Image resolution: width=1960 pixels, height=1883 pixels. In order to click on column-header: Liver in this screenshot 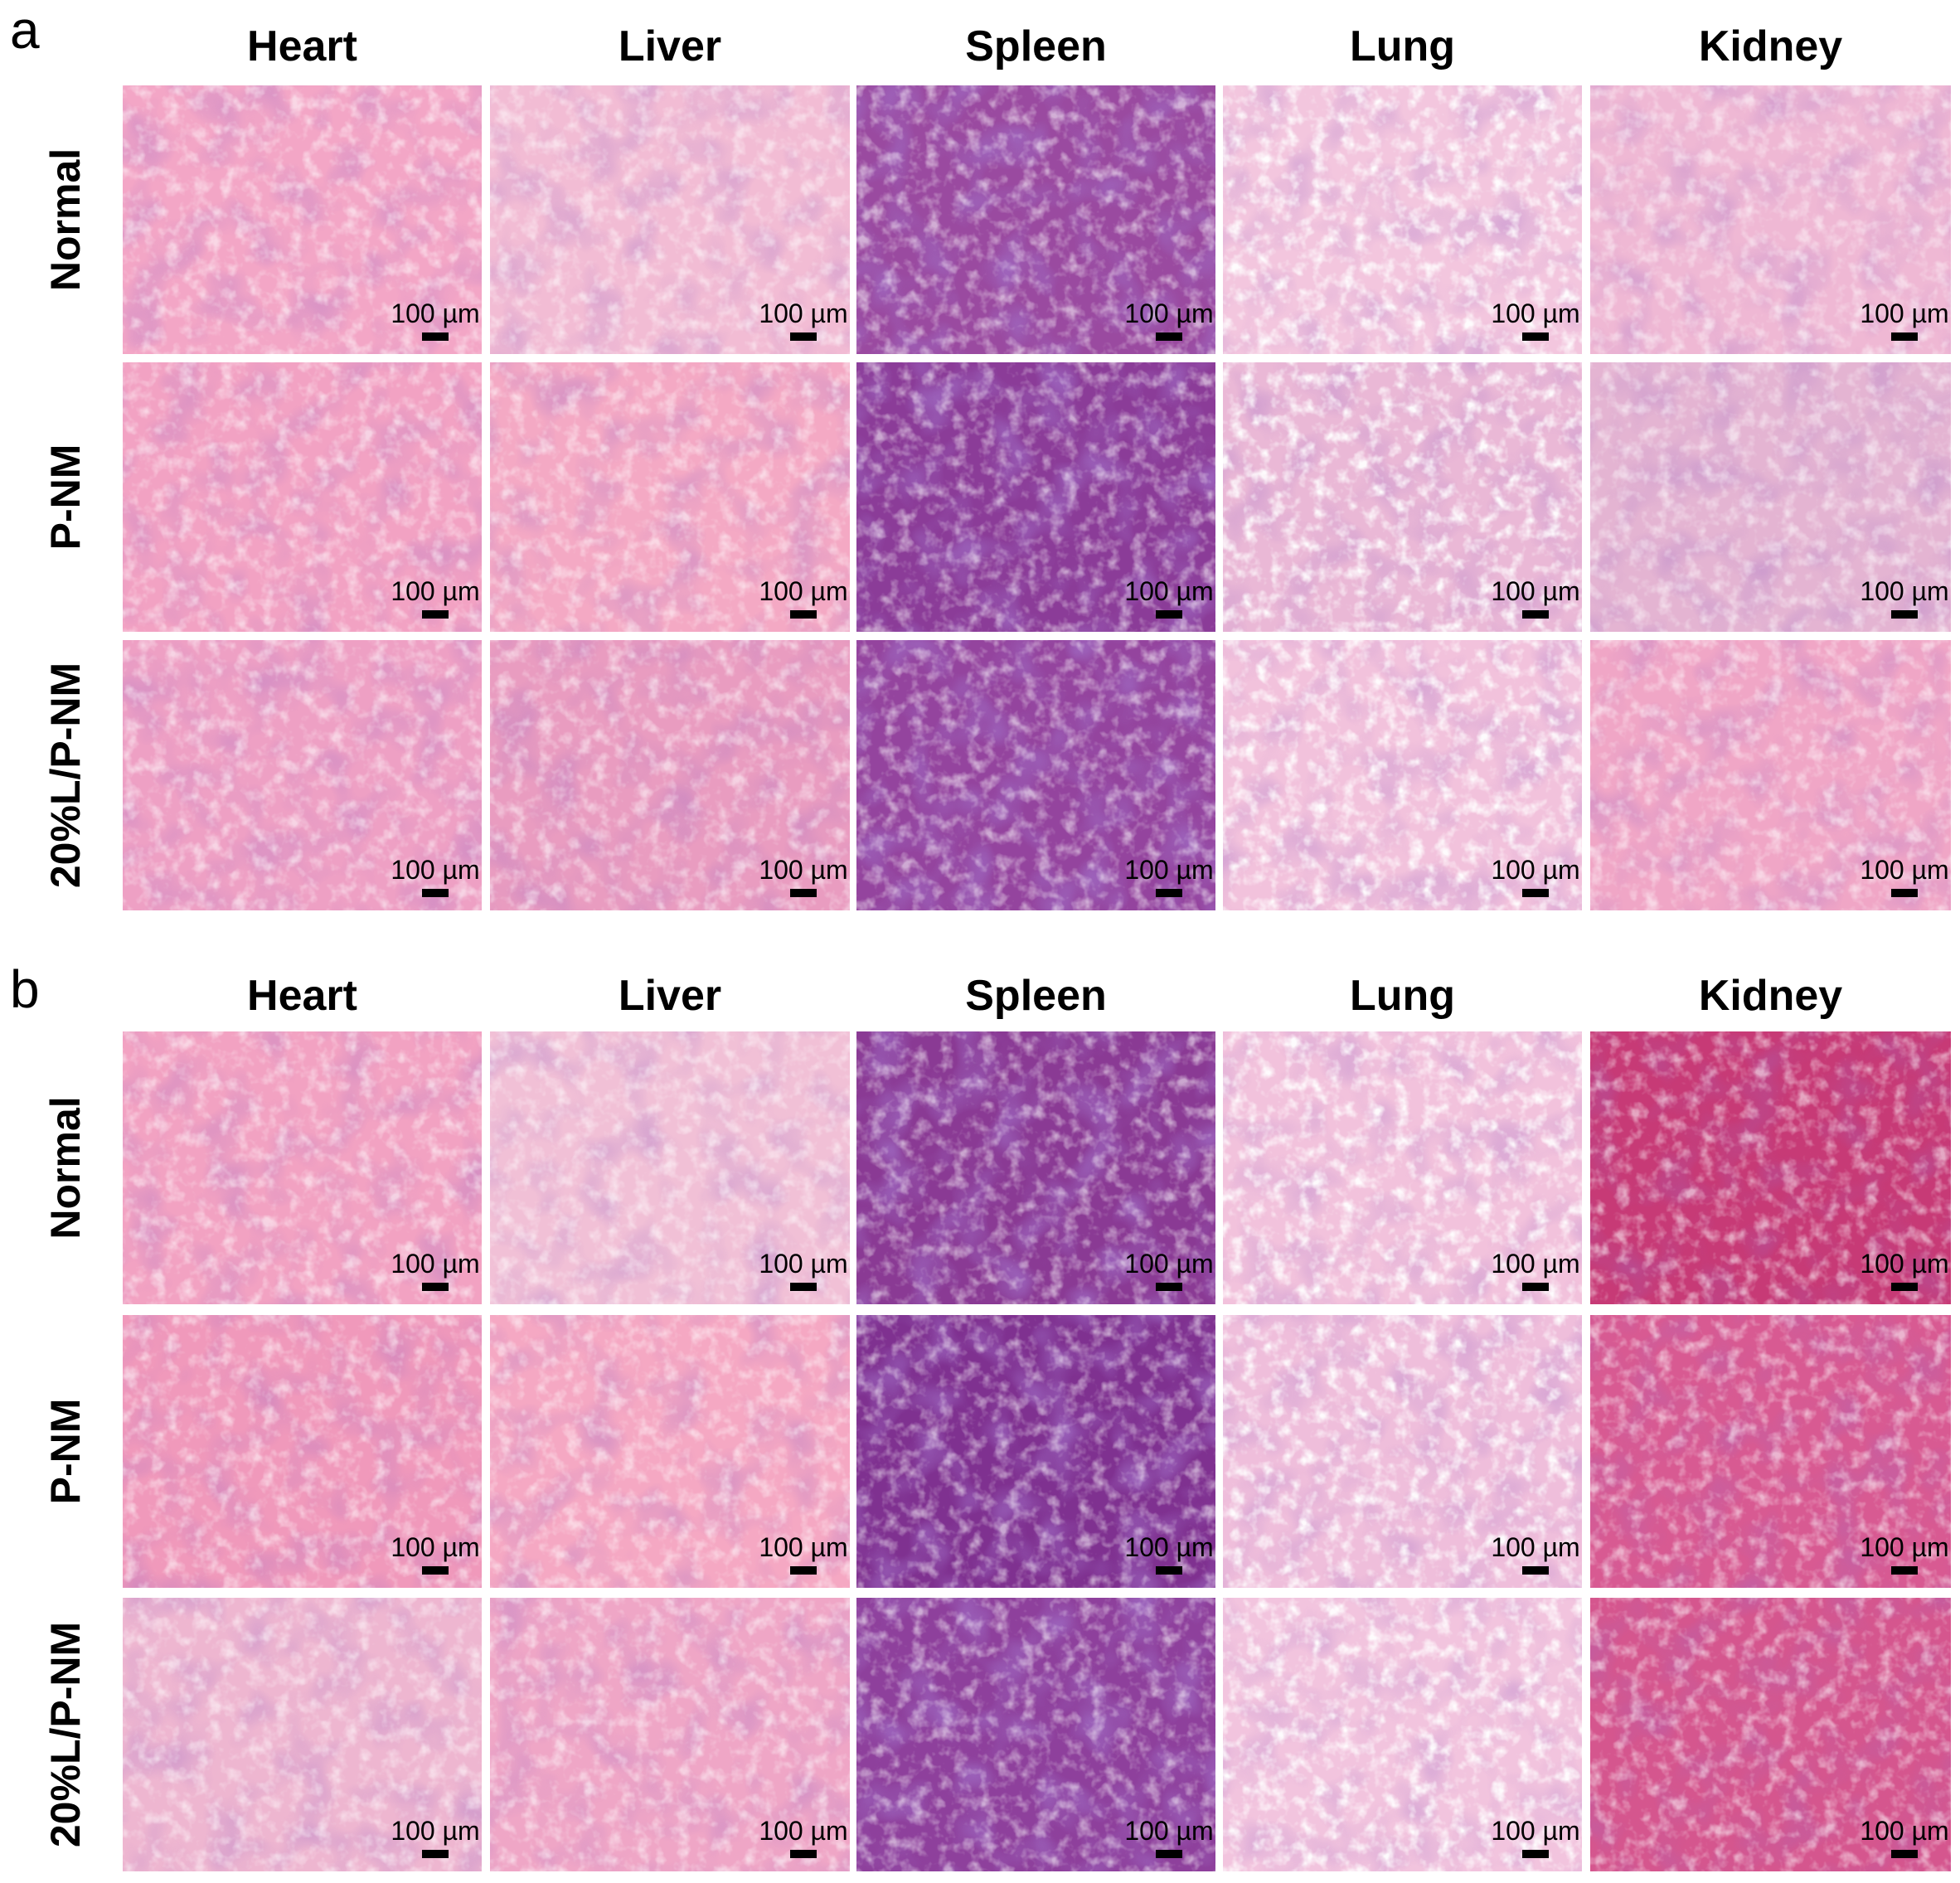, I will do `click(670, 996)`.